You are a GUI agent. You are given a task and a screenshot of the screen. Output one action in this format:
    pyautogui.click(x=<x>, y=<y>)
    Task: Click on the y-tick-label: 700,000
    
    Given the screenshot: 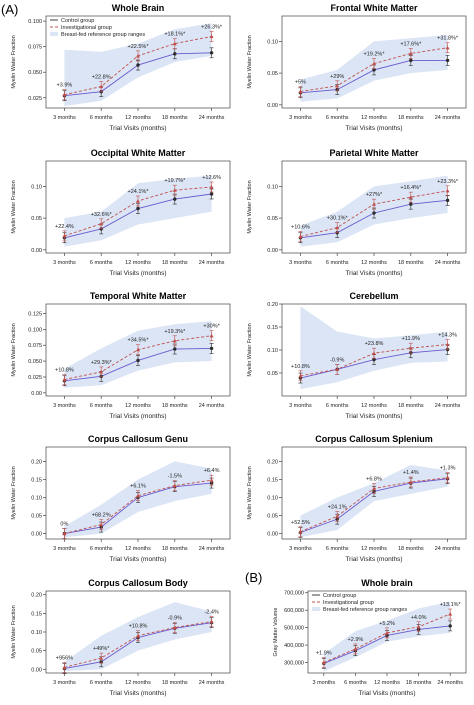 What is the action you would take?
    pyautogui.click(x=294, y=594)
    